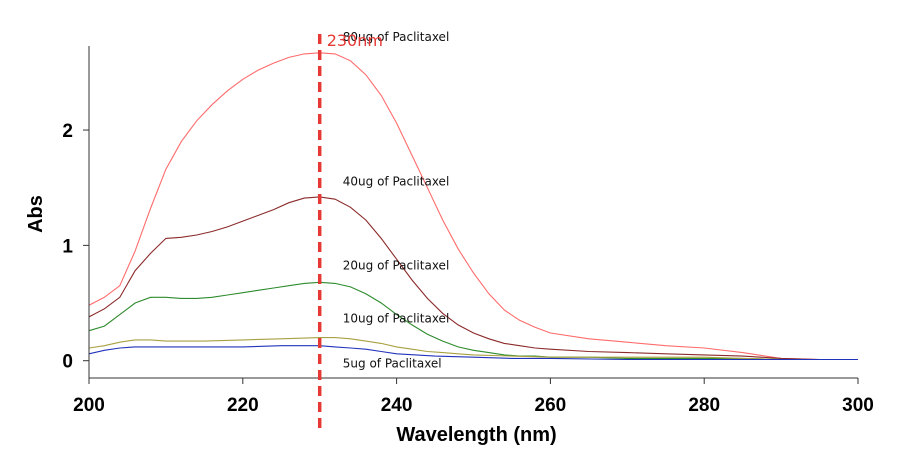 Image resolution: width=902 pixels, height=456 pixels. Describe the element at coordinates (396, 319) in the screenshot. I see `series-label-3: 10ug of Paclitaxel` at that location.